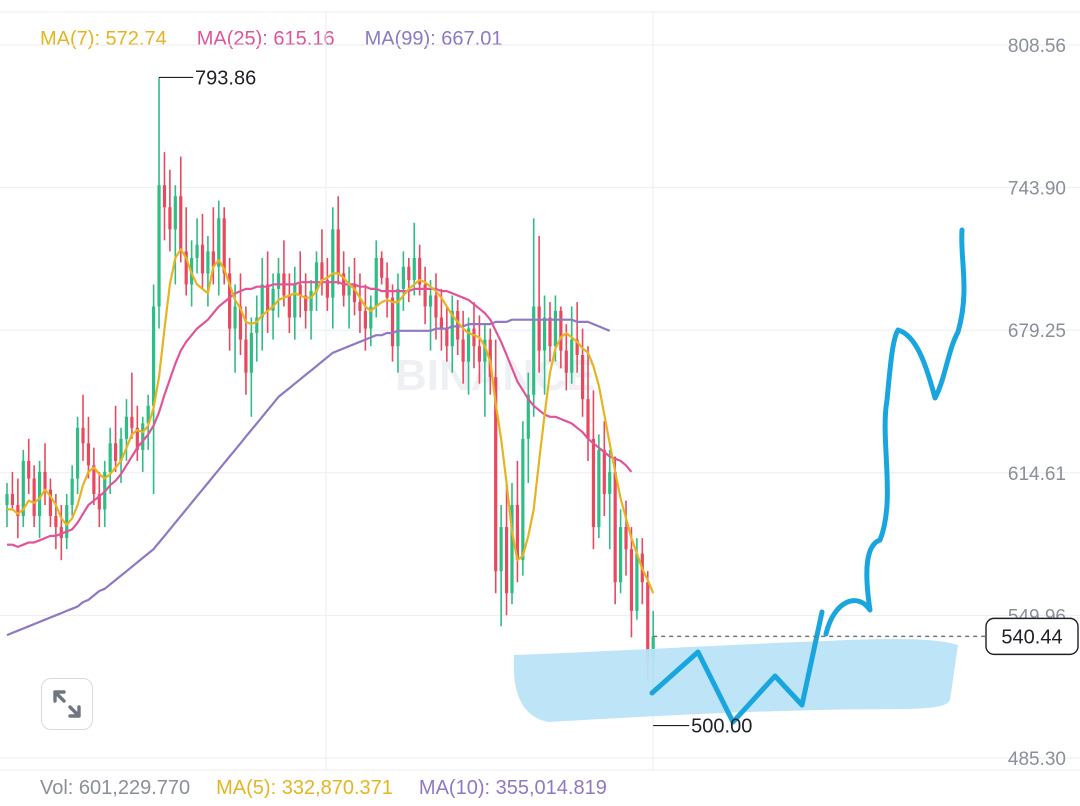  I want to click on y-tick-label: 743.90, so click(1037, 189).